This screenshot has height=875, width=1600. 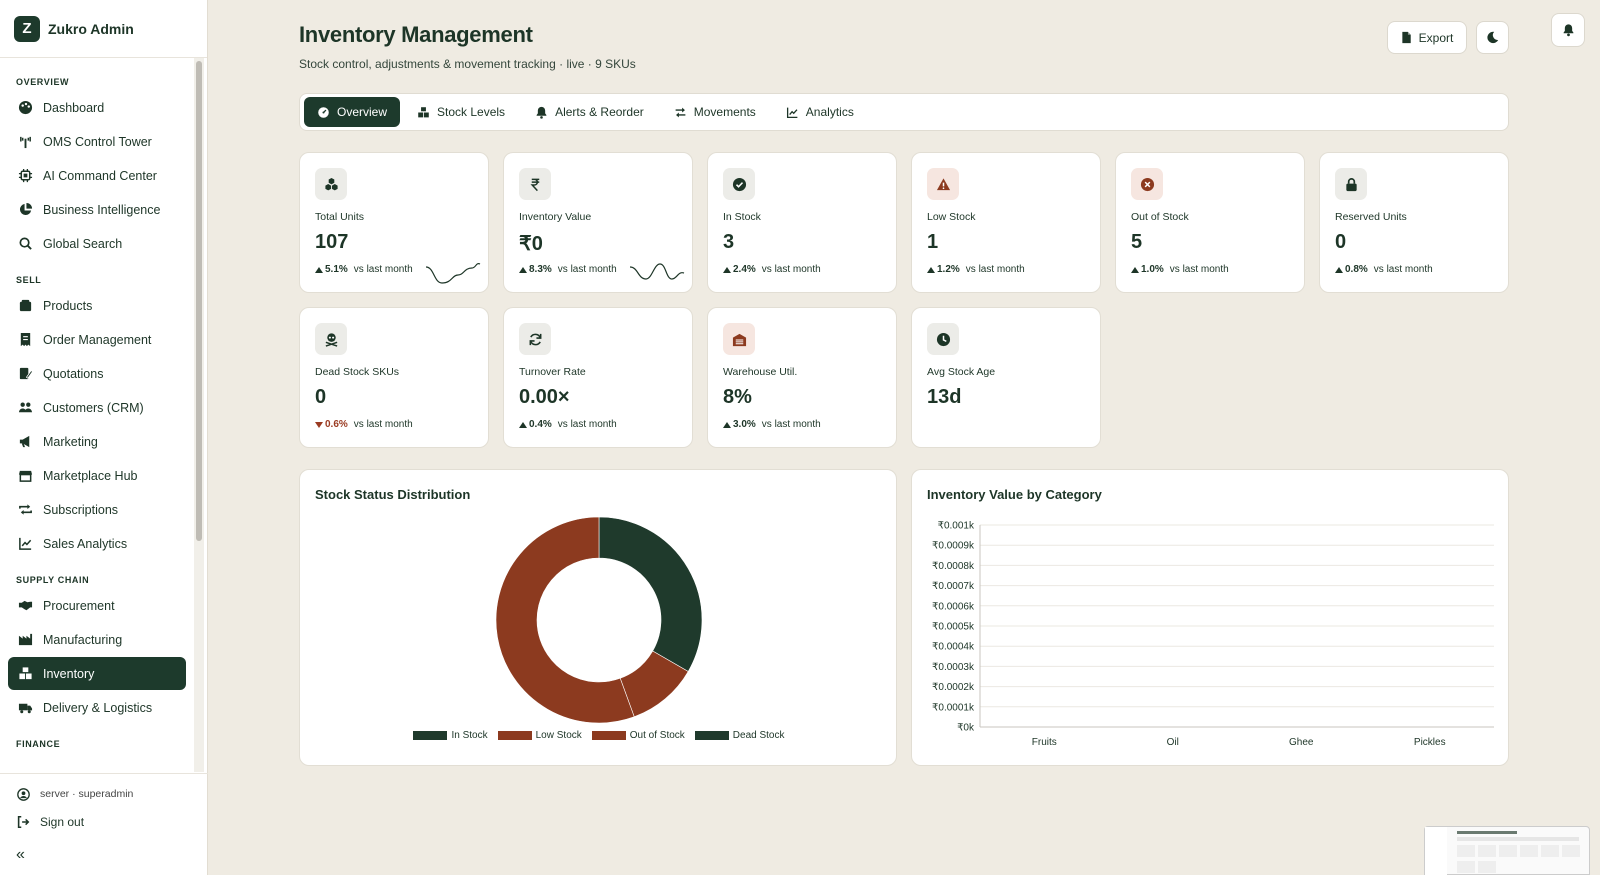 What do you see at coordinates (93, 407) in the screenshot?
I see `sidebar-item-label: Customers (CRM)` at bounding box center [93, 407].